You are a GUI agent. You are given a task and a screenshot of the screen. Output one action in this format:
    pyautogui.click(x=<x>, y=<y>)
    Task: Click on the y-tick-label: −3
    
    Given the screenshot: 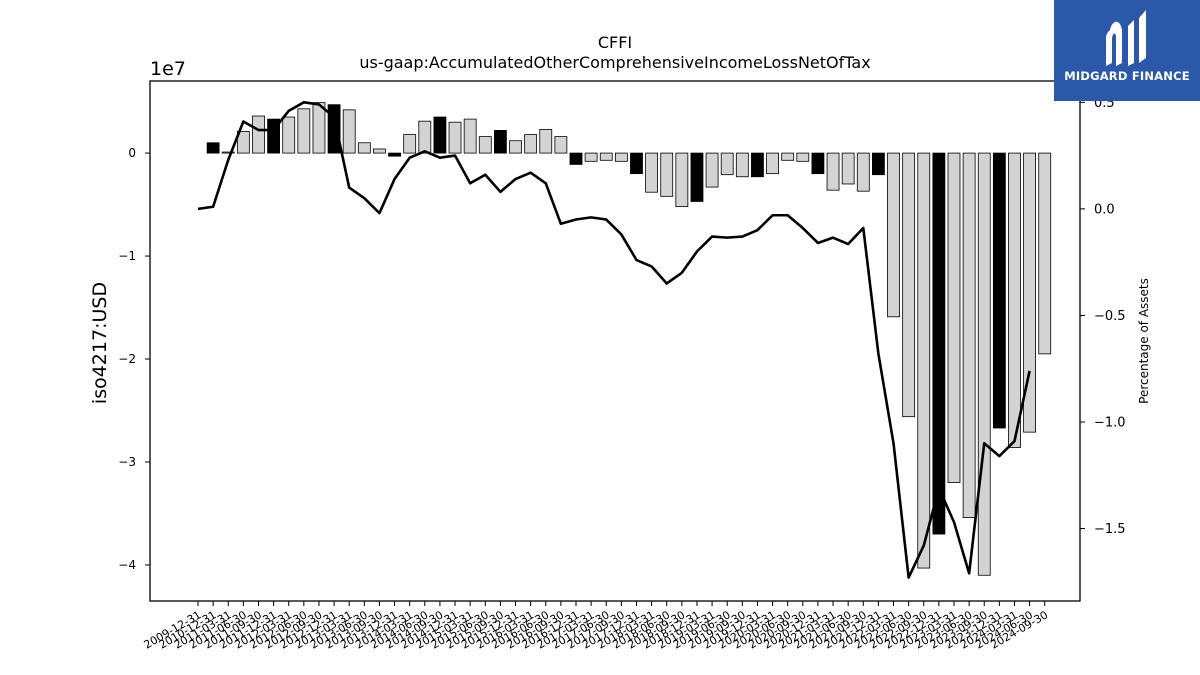 What is the action you would take?
    pyautogui.click(x=127, y=462)
    